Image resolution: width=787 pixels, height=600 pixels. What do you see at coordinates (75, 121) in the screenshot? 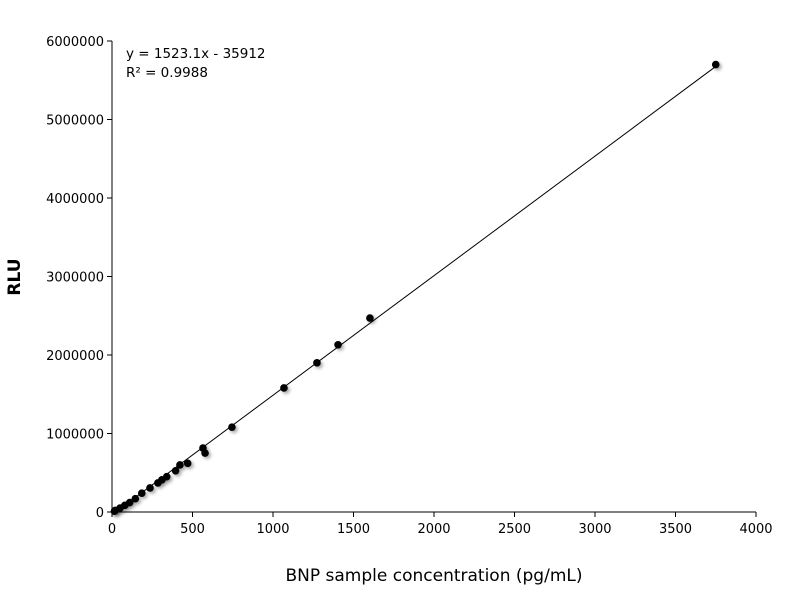
I see `y-tick-label: 5000000` at bounding box center [75, 121].